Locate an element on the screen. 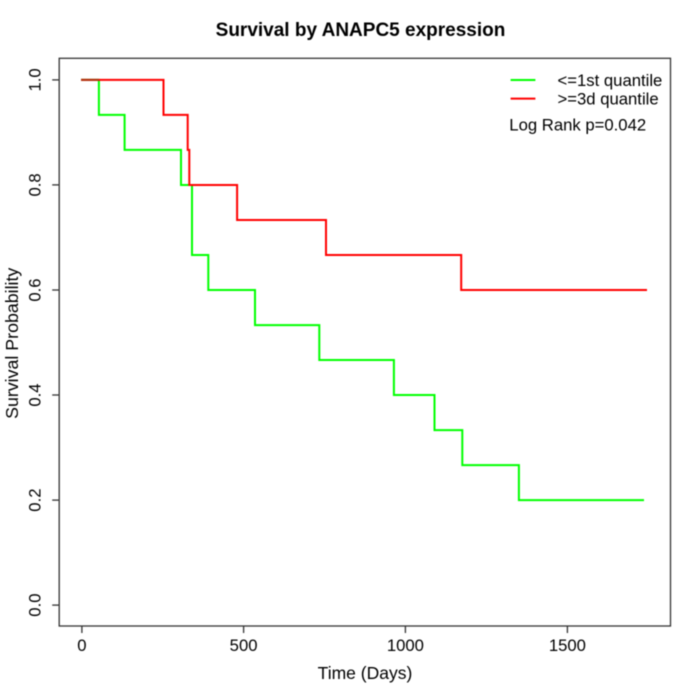  svg-text: Survival Probability is located at coordinates (12, 343).